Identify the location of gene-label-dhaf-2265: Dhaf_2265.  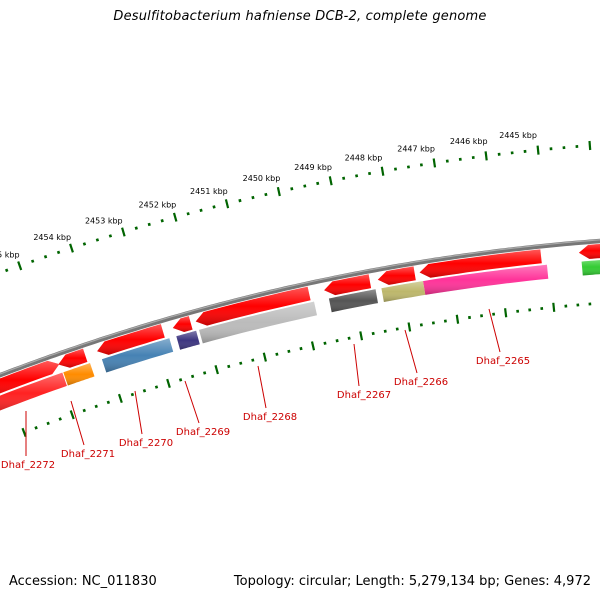
(503, 361).